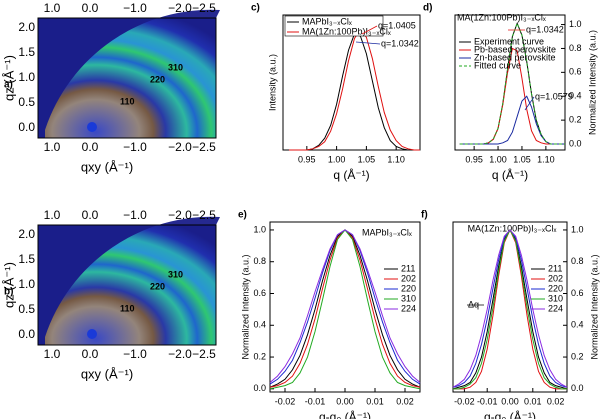 This screenshot has height=419, width=600. Describe the element at coordinates (242, 215) in the screenshot. I see `panel-label: e)` at that location.